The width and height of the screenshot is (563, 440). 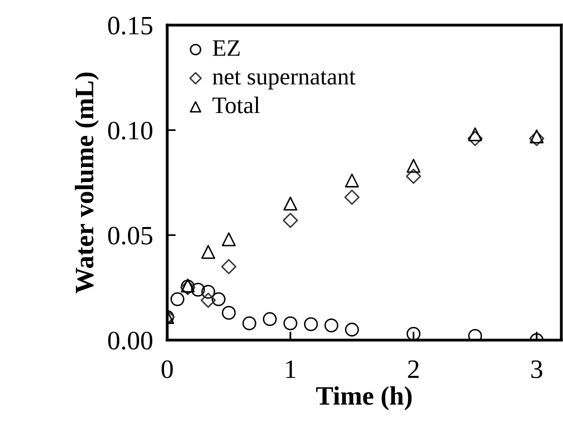 I want to click on y-tick-label: 0.10, so click(x=130, y=131).